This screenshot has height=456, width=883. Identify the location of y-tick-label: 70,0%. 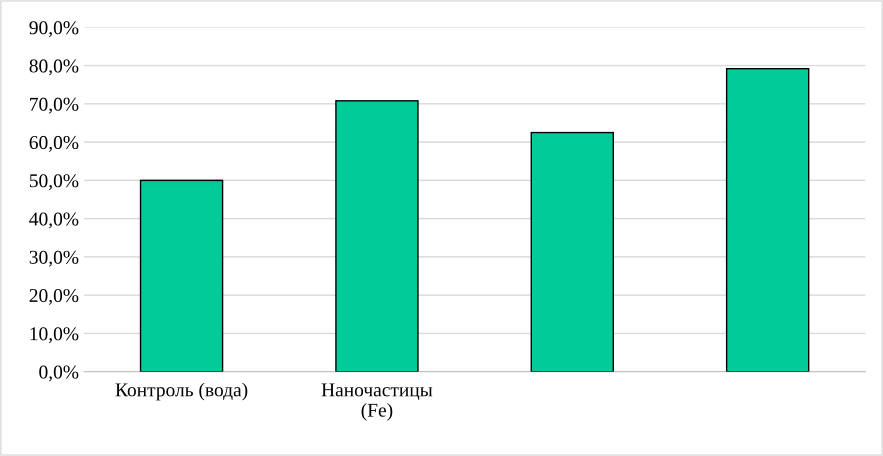
(54, 106).